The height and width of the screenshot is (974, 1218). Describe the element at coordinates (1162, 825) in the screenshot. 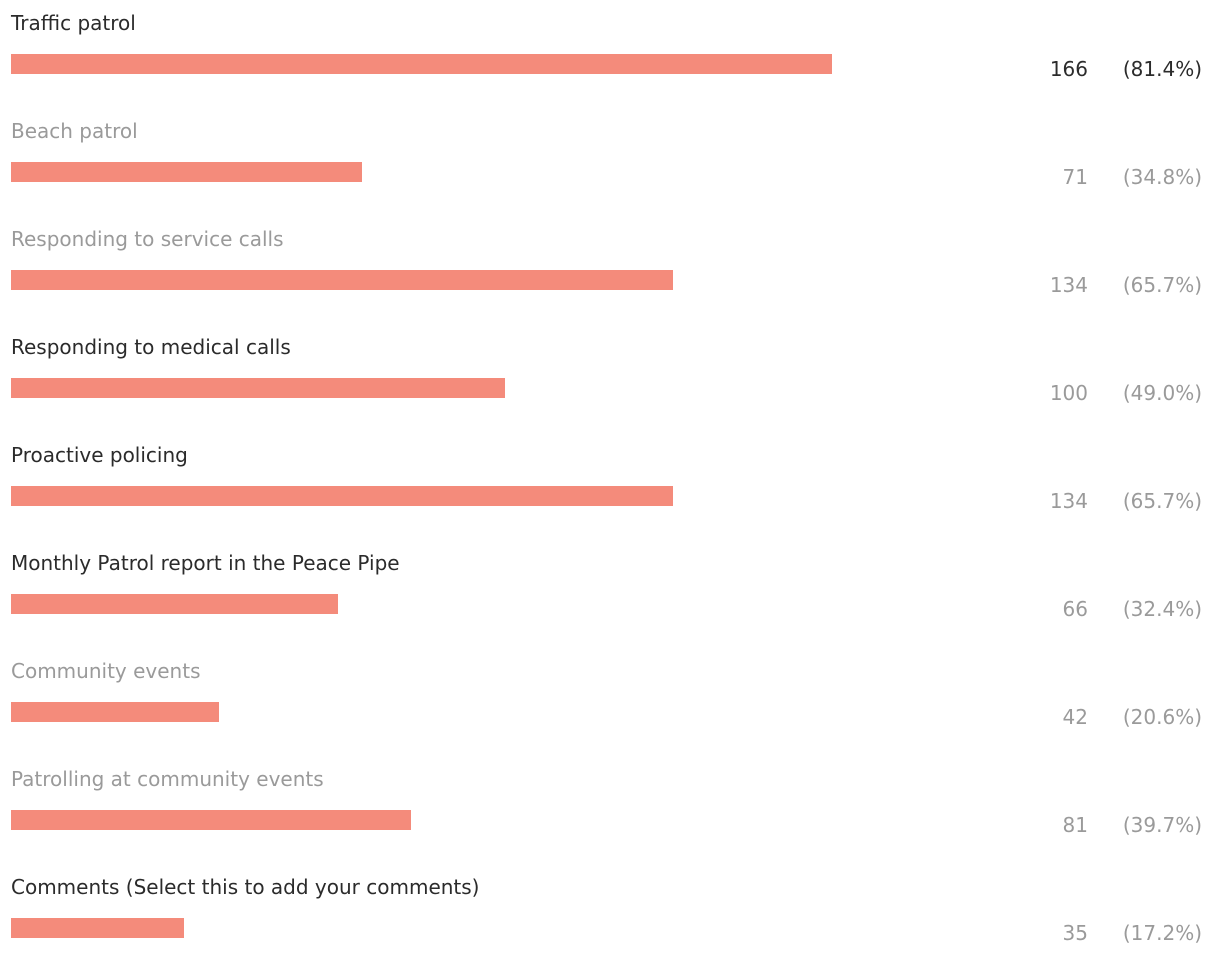

I see `percent-label: (39.7%)` at that location.